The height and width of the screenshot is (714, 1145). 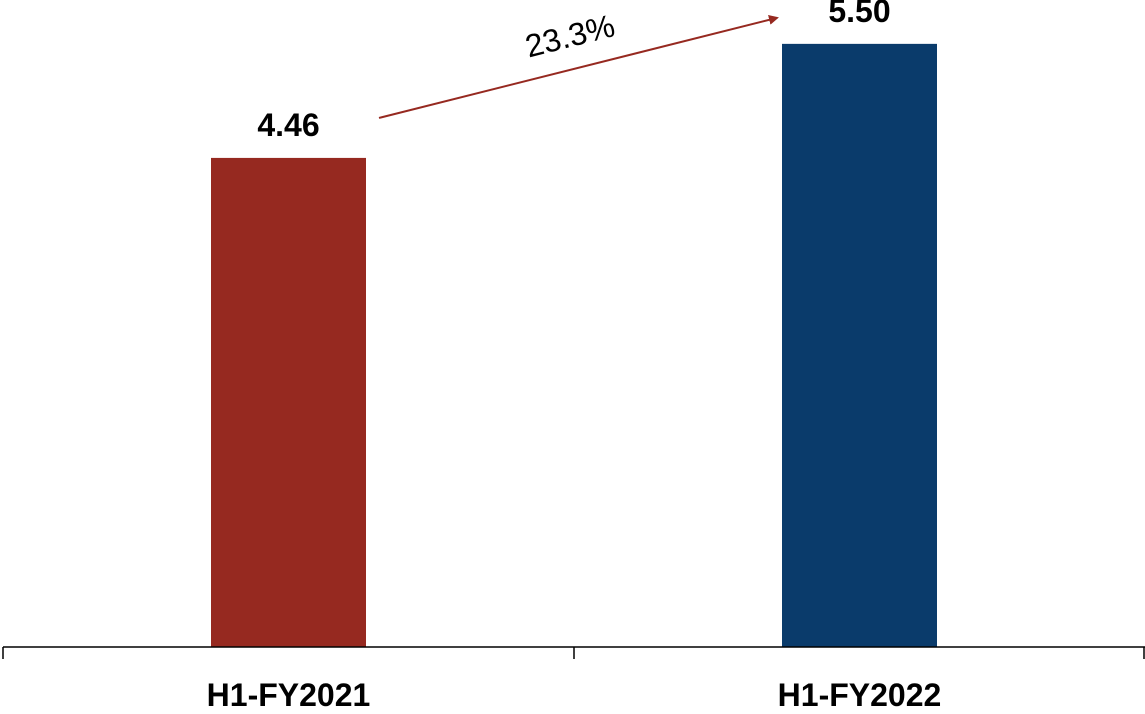 I want to click on category-label-h1-fy2022: H1-FY2022, so click(x=860, y=695).